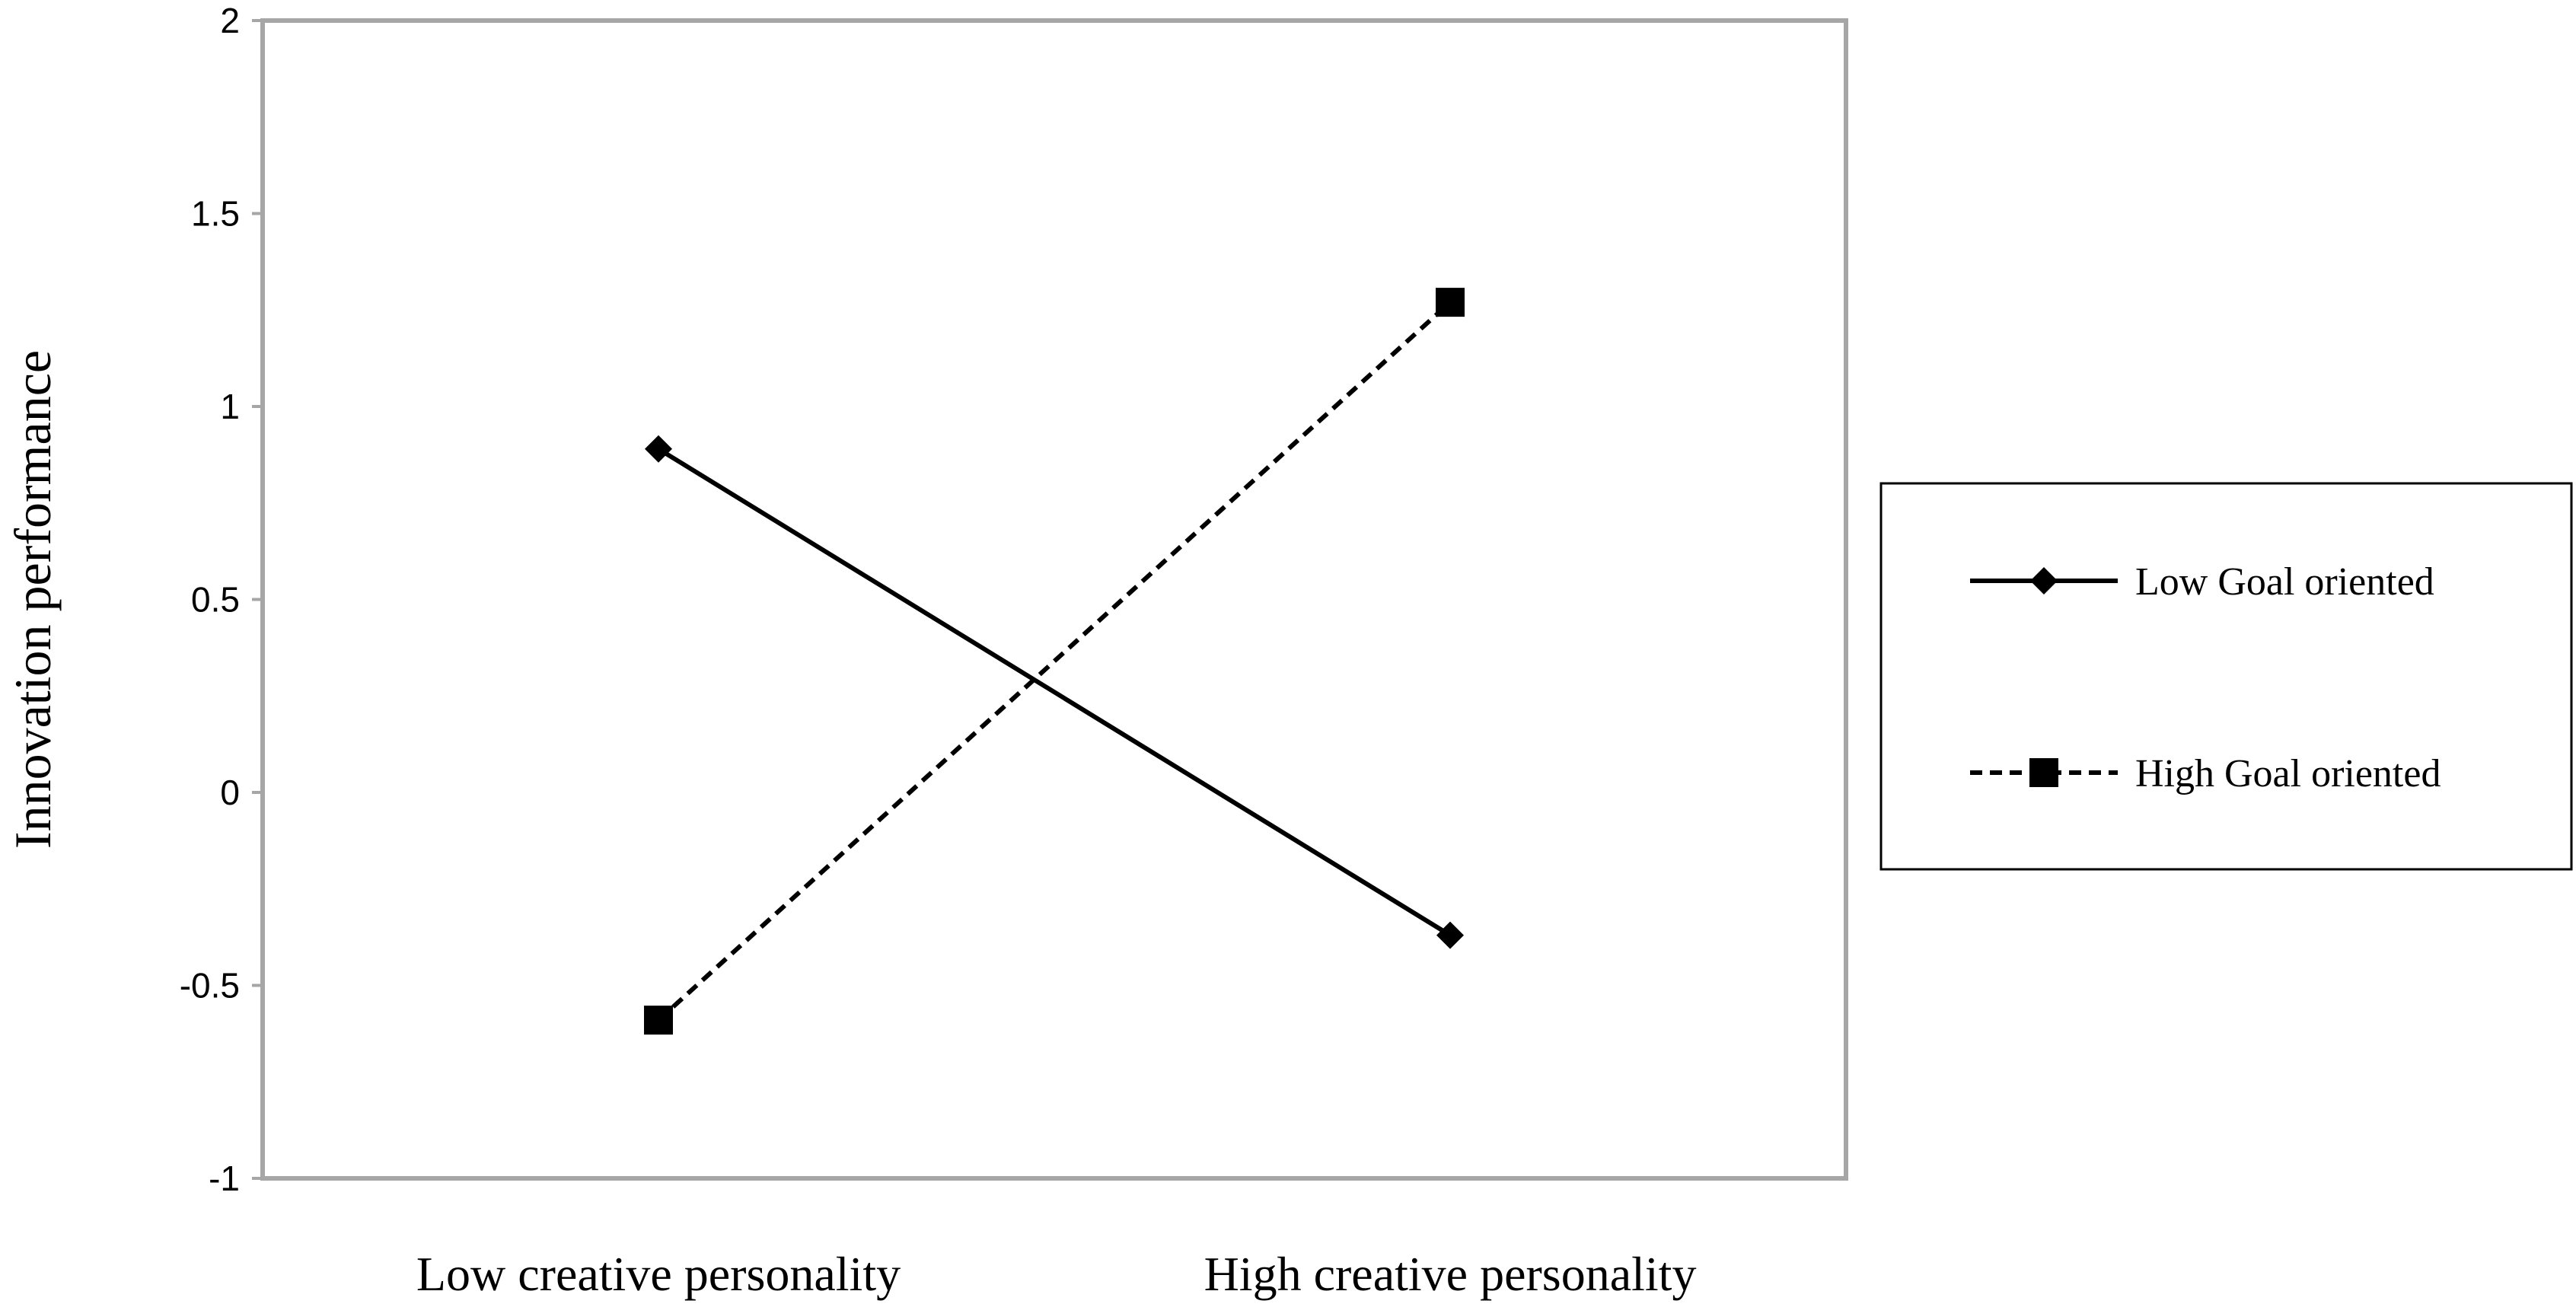 This screenshot has width=2576, height=1307. What do you see at coordinates (658, 1274) in the screenshot?
I see `x-category-label: Low creative personality` at bounding box center [658, 1274].